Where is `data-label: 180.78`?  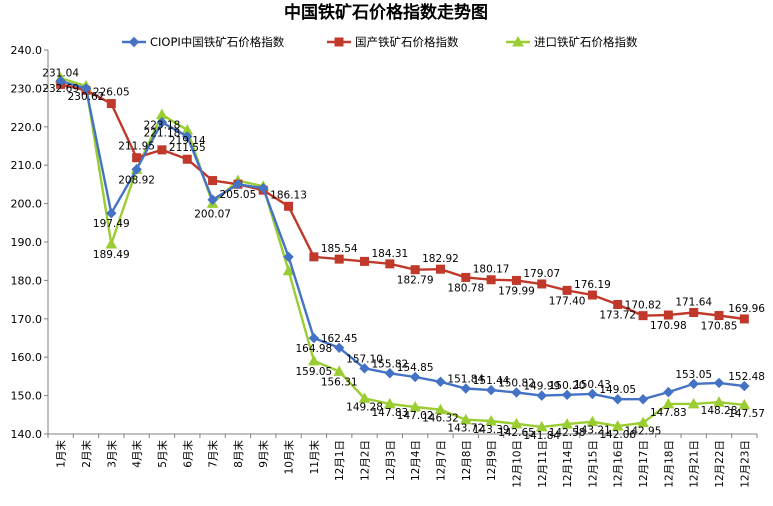 data-label: 180.78 is located at coordinates (465, 288).